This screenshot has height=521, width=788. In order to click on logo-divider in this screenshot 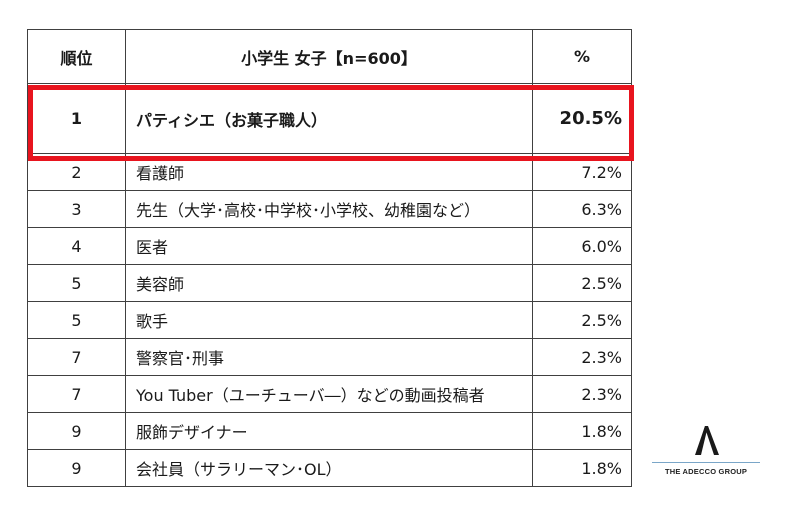, I will do `click(706, 462)`.